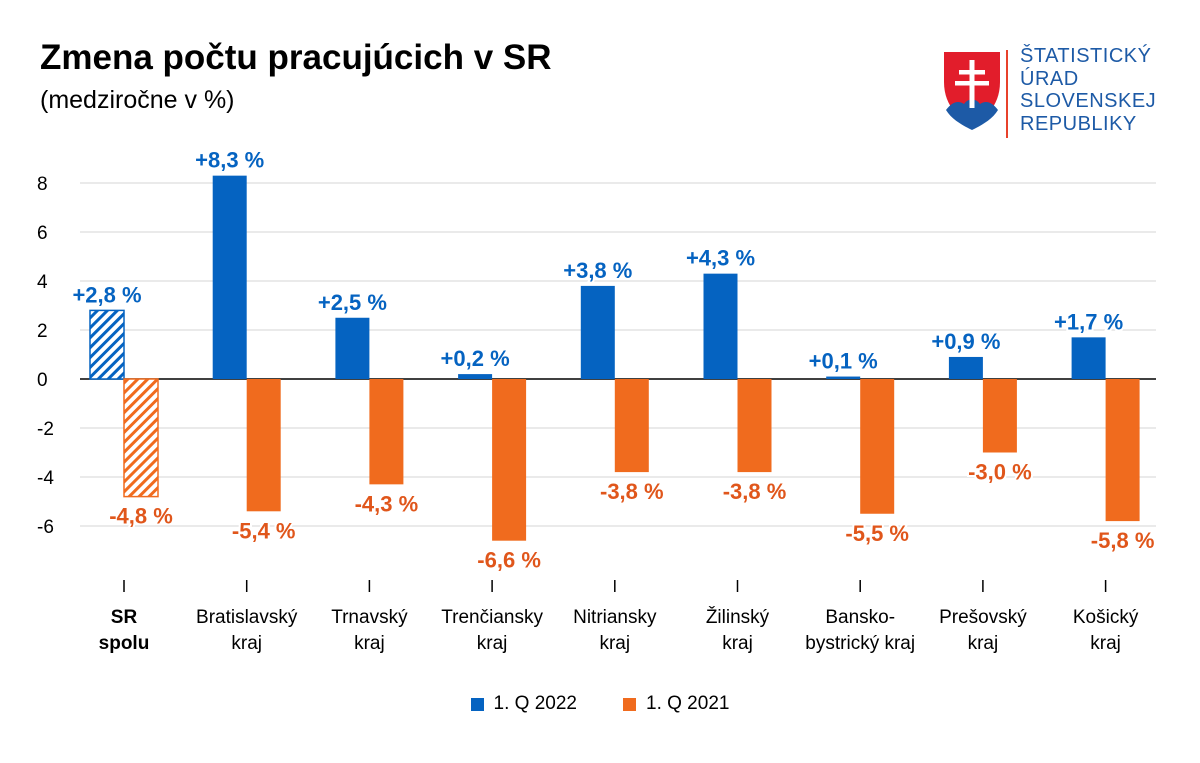 This screenshot has width=1200, height=763. Describe the element at coordinates (492, 617) in the screenshot. I see `x-tick-label: Trenčiansky` at that location.